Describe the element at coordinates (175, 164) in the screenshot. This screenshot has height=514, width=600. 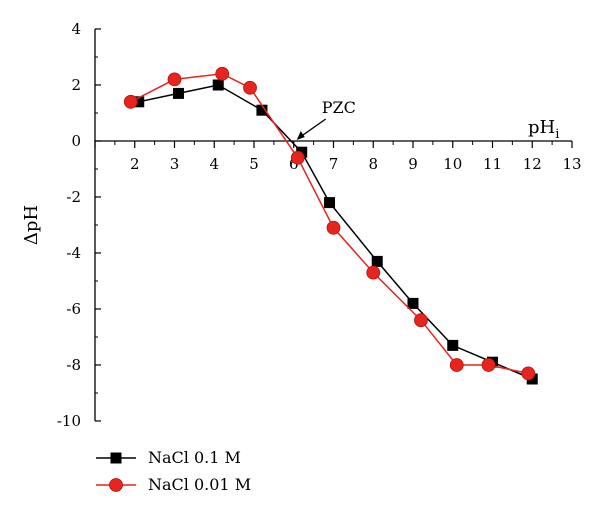
I see `x-tick-label: 3` at that location.